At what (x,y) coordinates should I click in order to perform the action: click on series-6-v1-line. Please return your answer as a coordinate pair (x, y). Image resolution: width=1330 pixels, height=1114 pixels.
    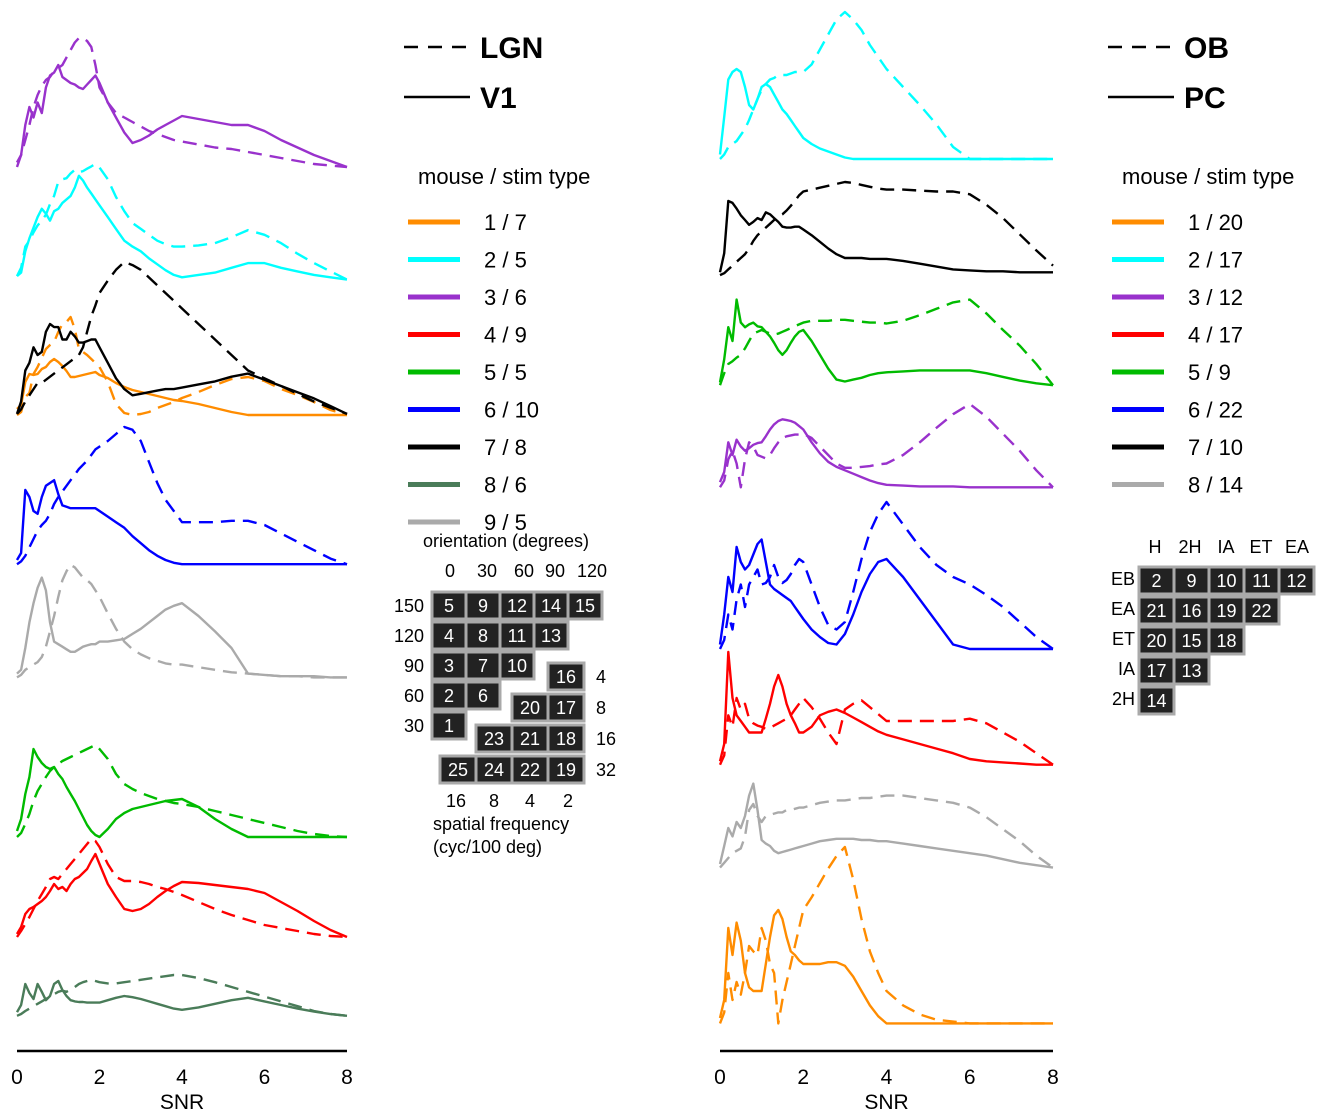
    Looking at the image, I should click on (181, 522).